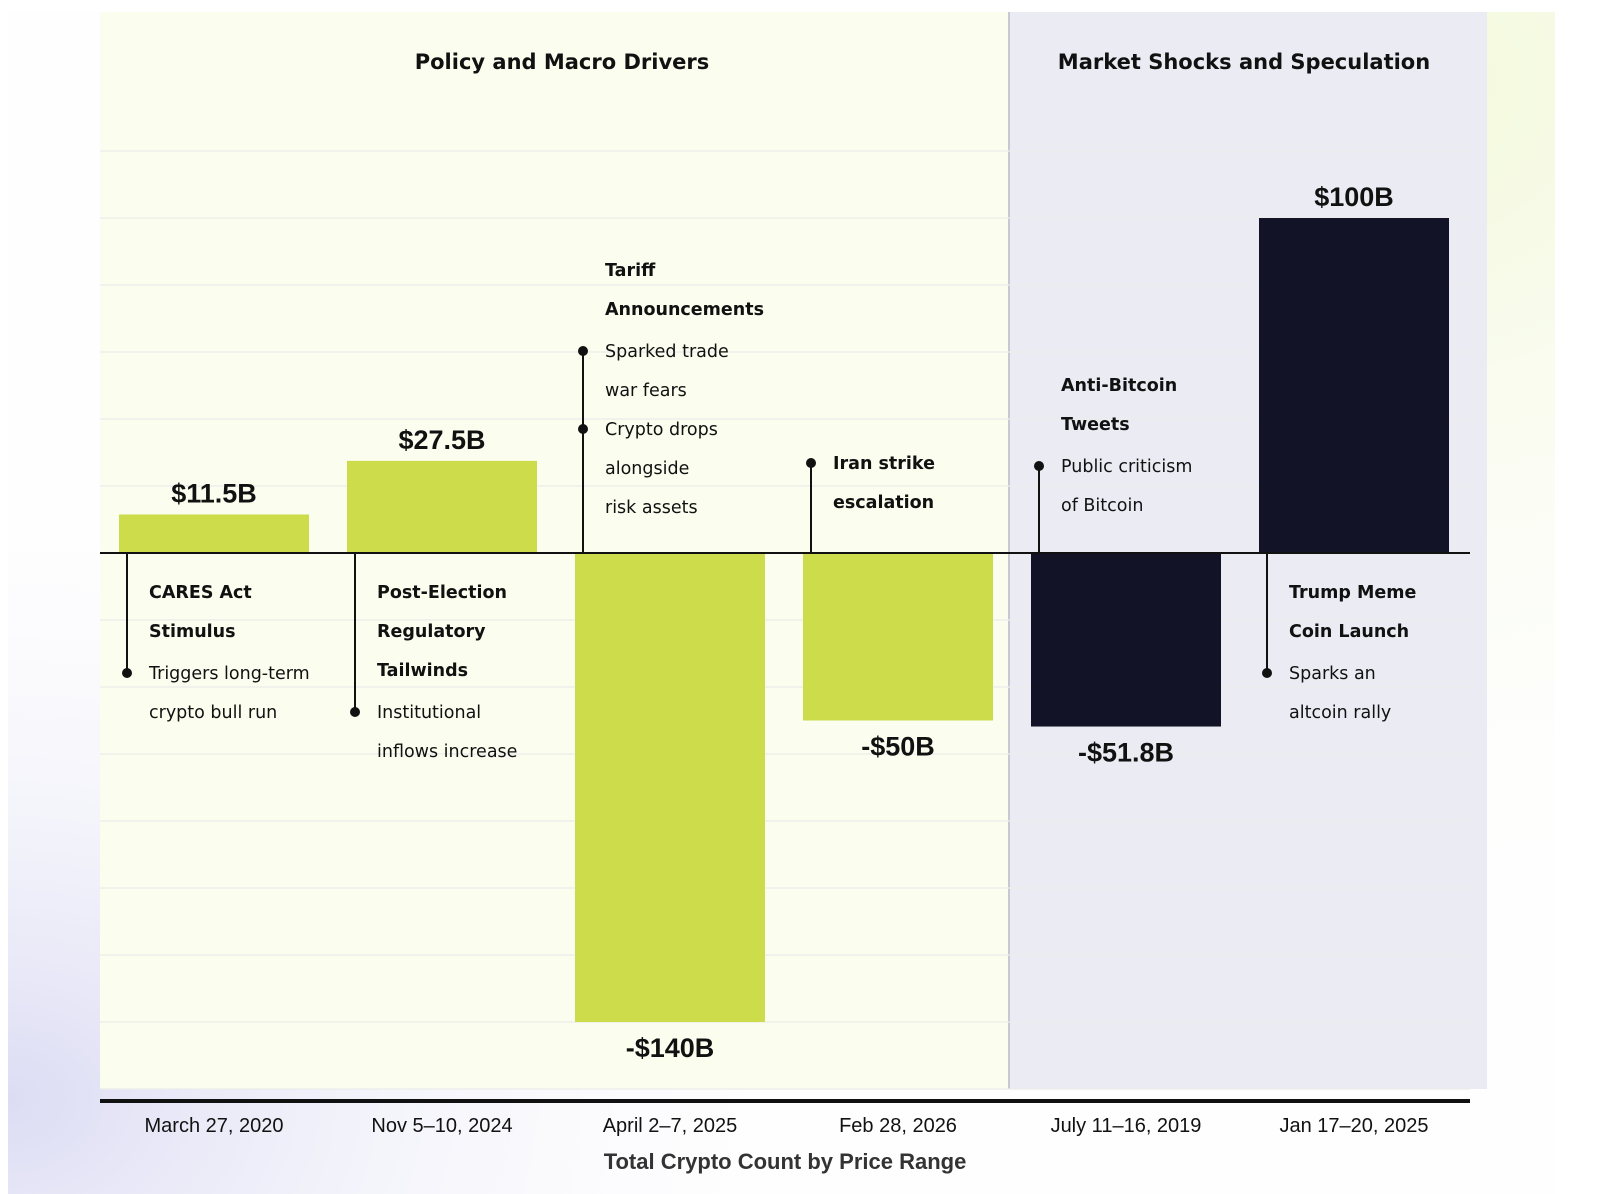 The height and width of the screenshot is (1194, 1602). Describe the element at coordinates (646, 391) in the screenshot. I see `annotation-text: war fears` at that location.